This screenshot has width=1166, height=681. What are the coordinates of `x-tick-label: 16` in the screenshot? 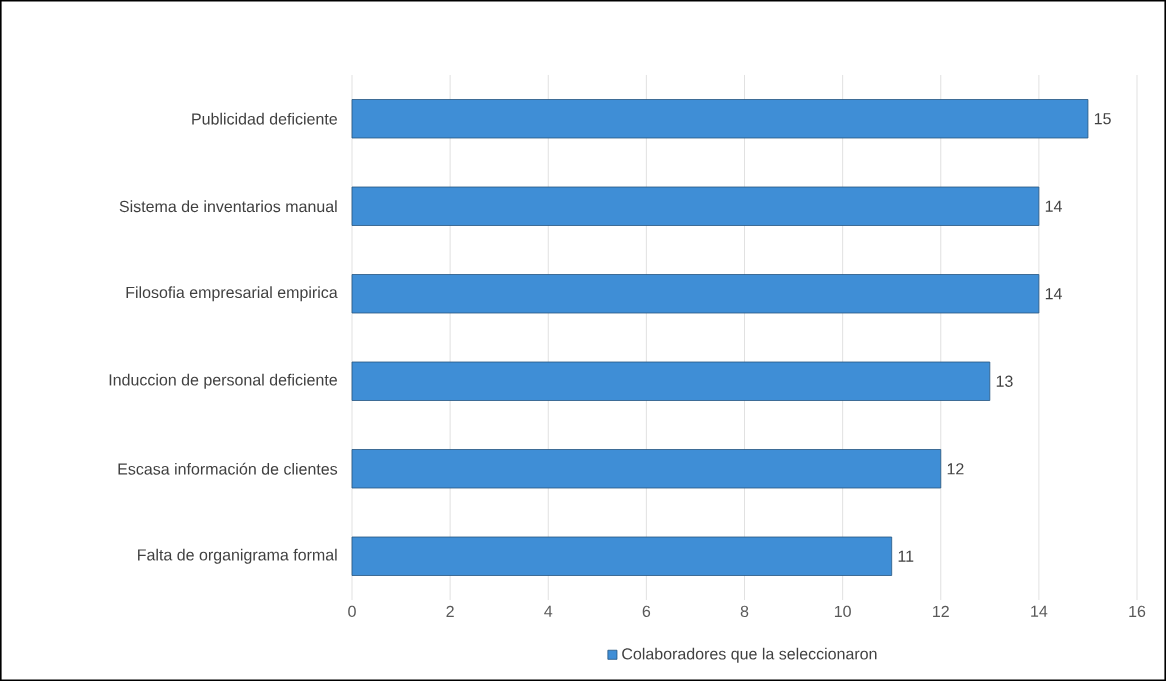 It's located at (1137, 611).